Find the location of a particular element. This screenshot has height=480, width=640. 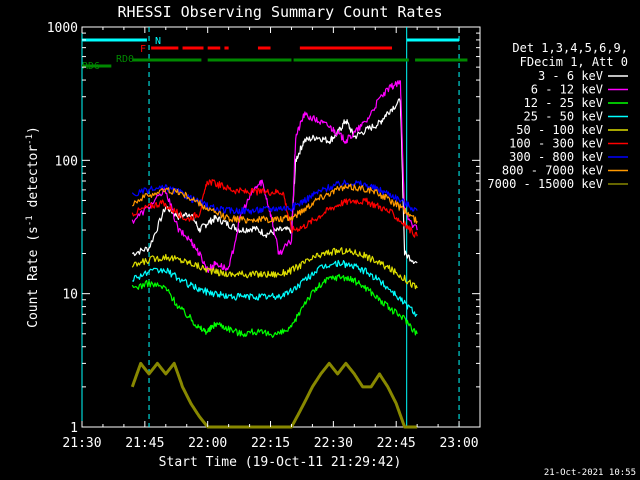

x-tick-label: 23:00 is located at coordinates (458, 443).